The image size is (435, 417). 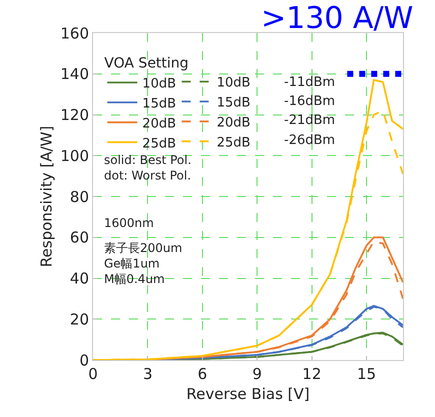 What do you see at coordinates (84, 360) in the screenshot?
I see `y-tick-label: 0` at bounding box center [84, 360].